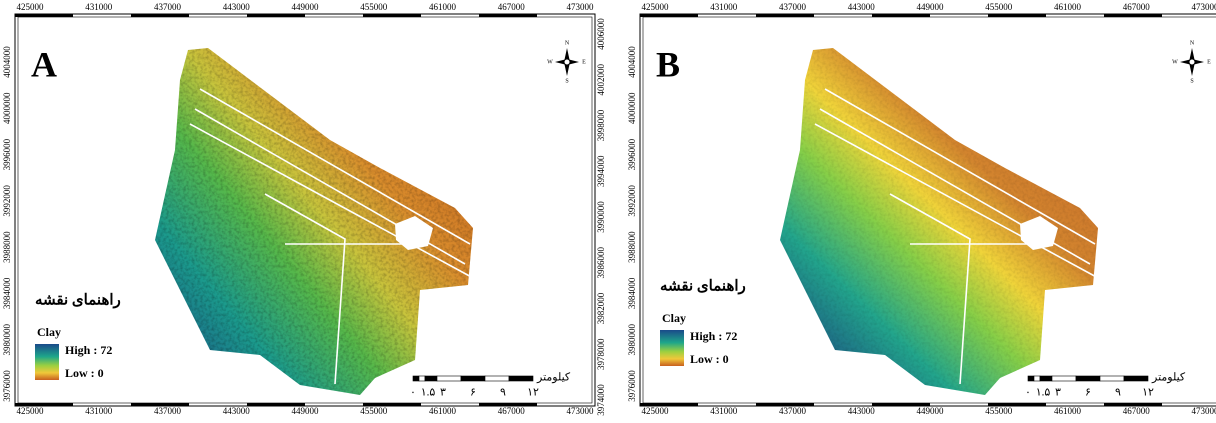 Image resolution: width=1216 pixels, height=423 pixels. I want to click on scale-label: ۳, so click(1058, 393).